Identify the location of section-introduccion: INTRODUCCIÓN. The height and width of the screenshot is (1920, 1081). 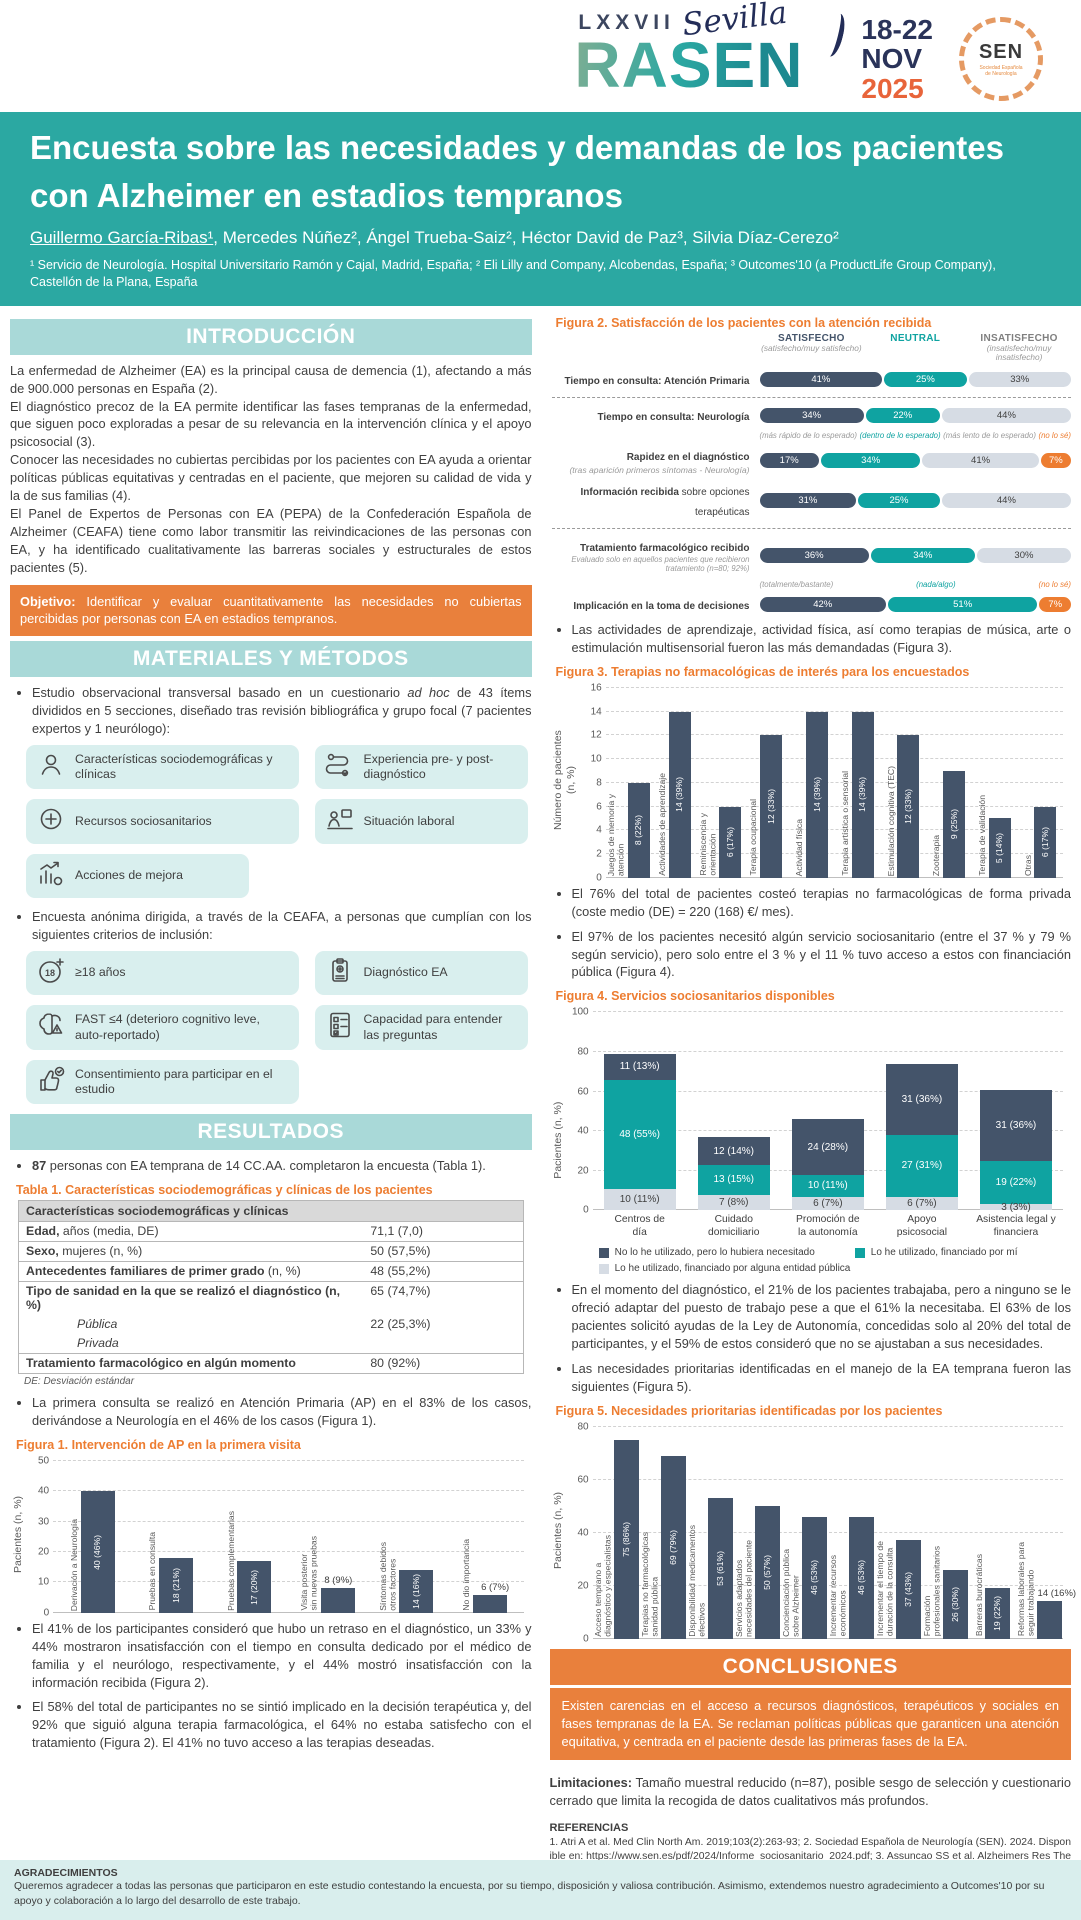
(271, 336).